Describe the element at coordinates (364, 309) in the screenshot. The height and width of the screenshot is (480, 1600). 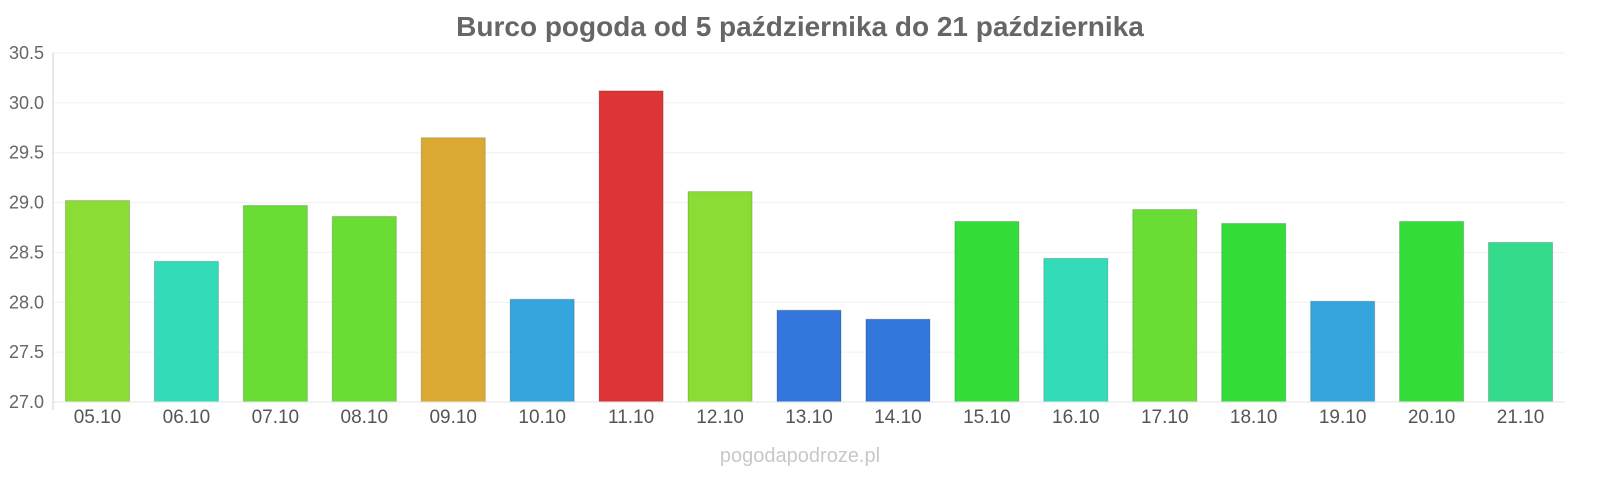
I see `bar-08.10` at that location.